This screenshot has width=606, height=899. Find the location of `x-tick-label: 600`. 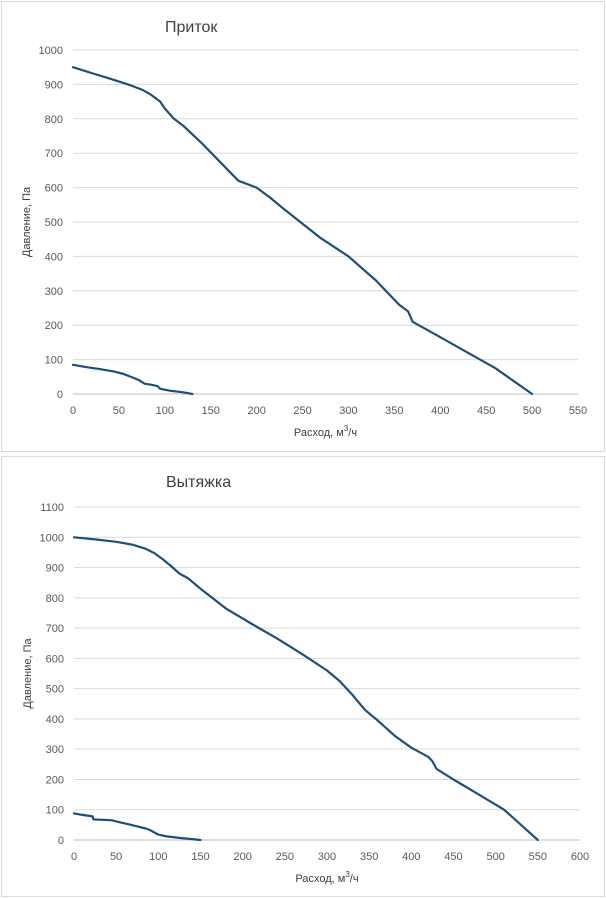

x-tick-label: 600 is located at coordinates (580, 857).